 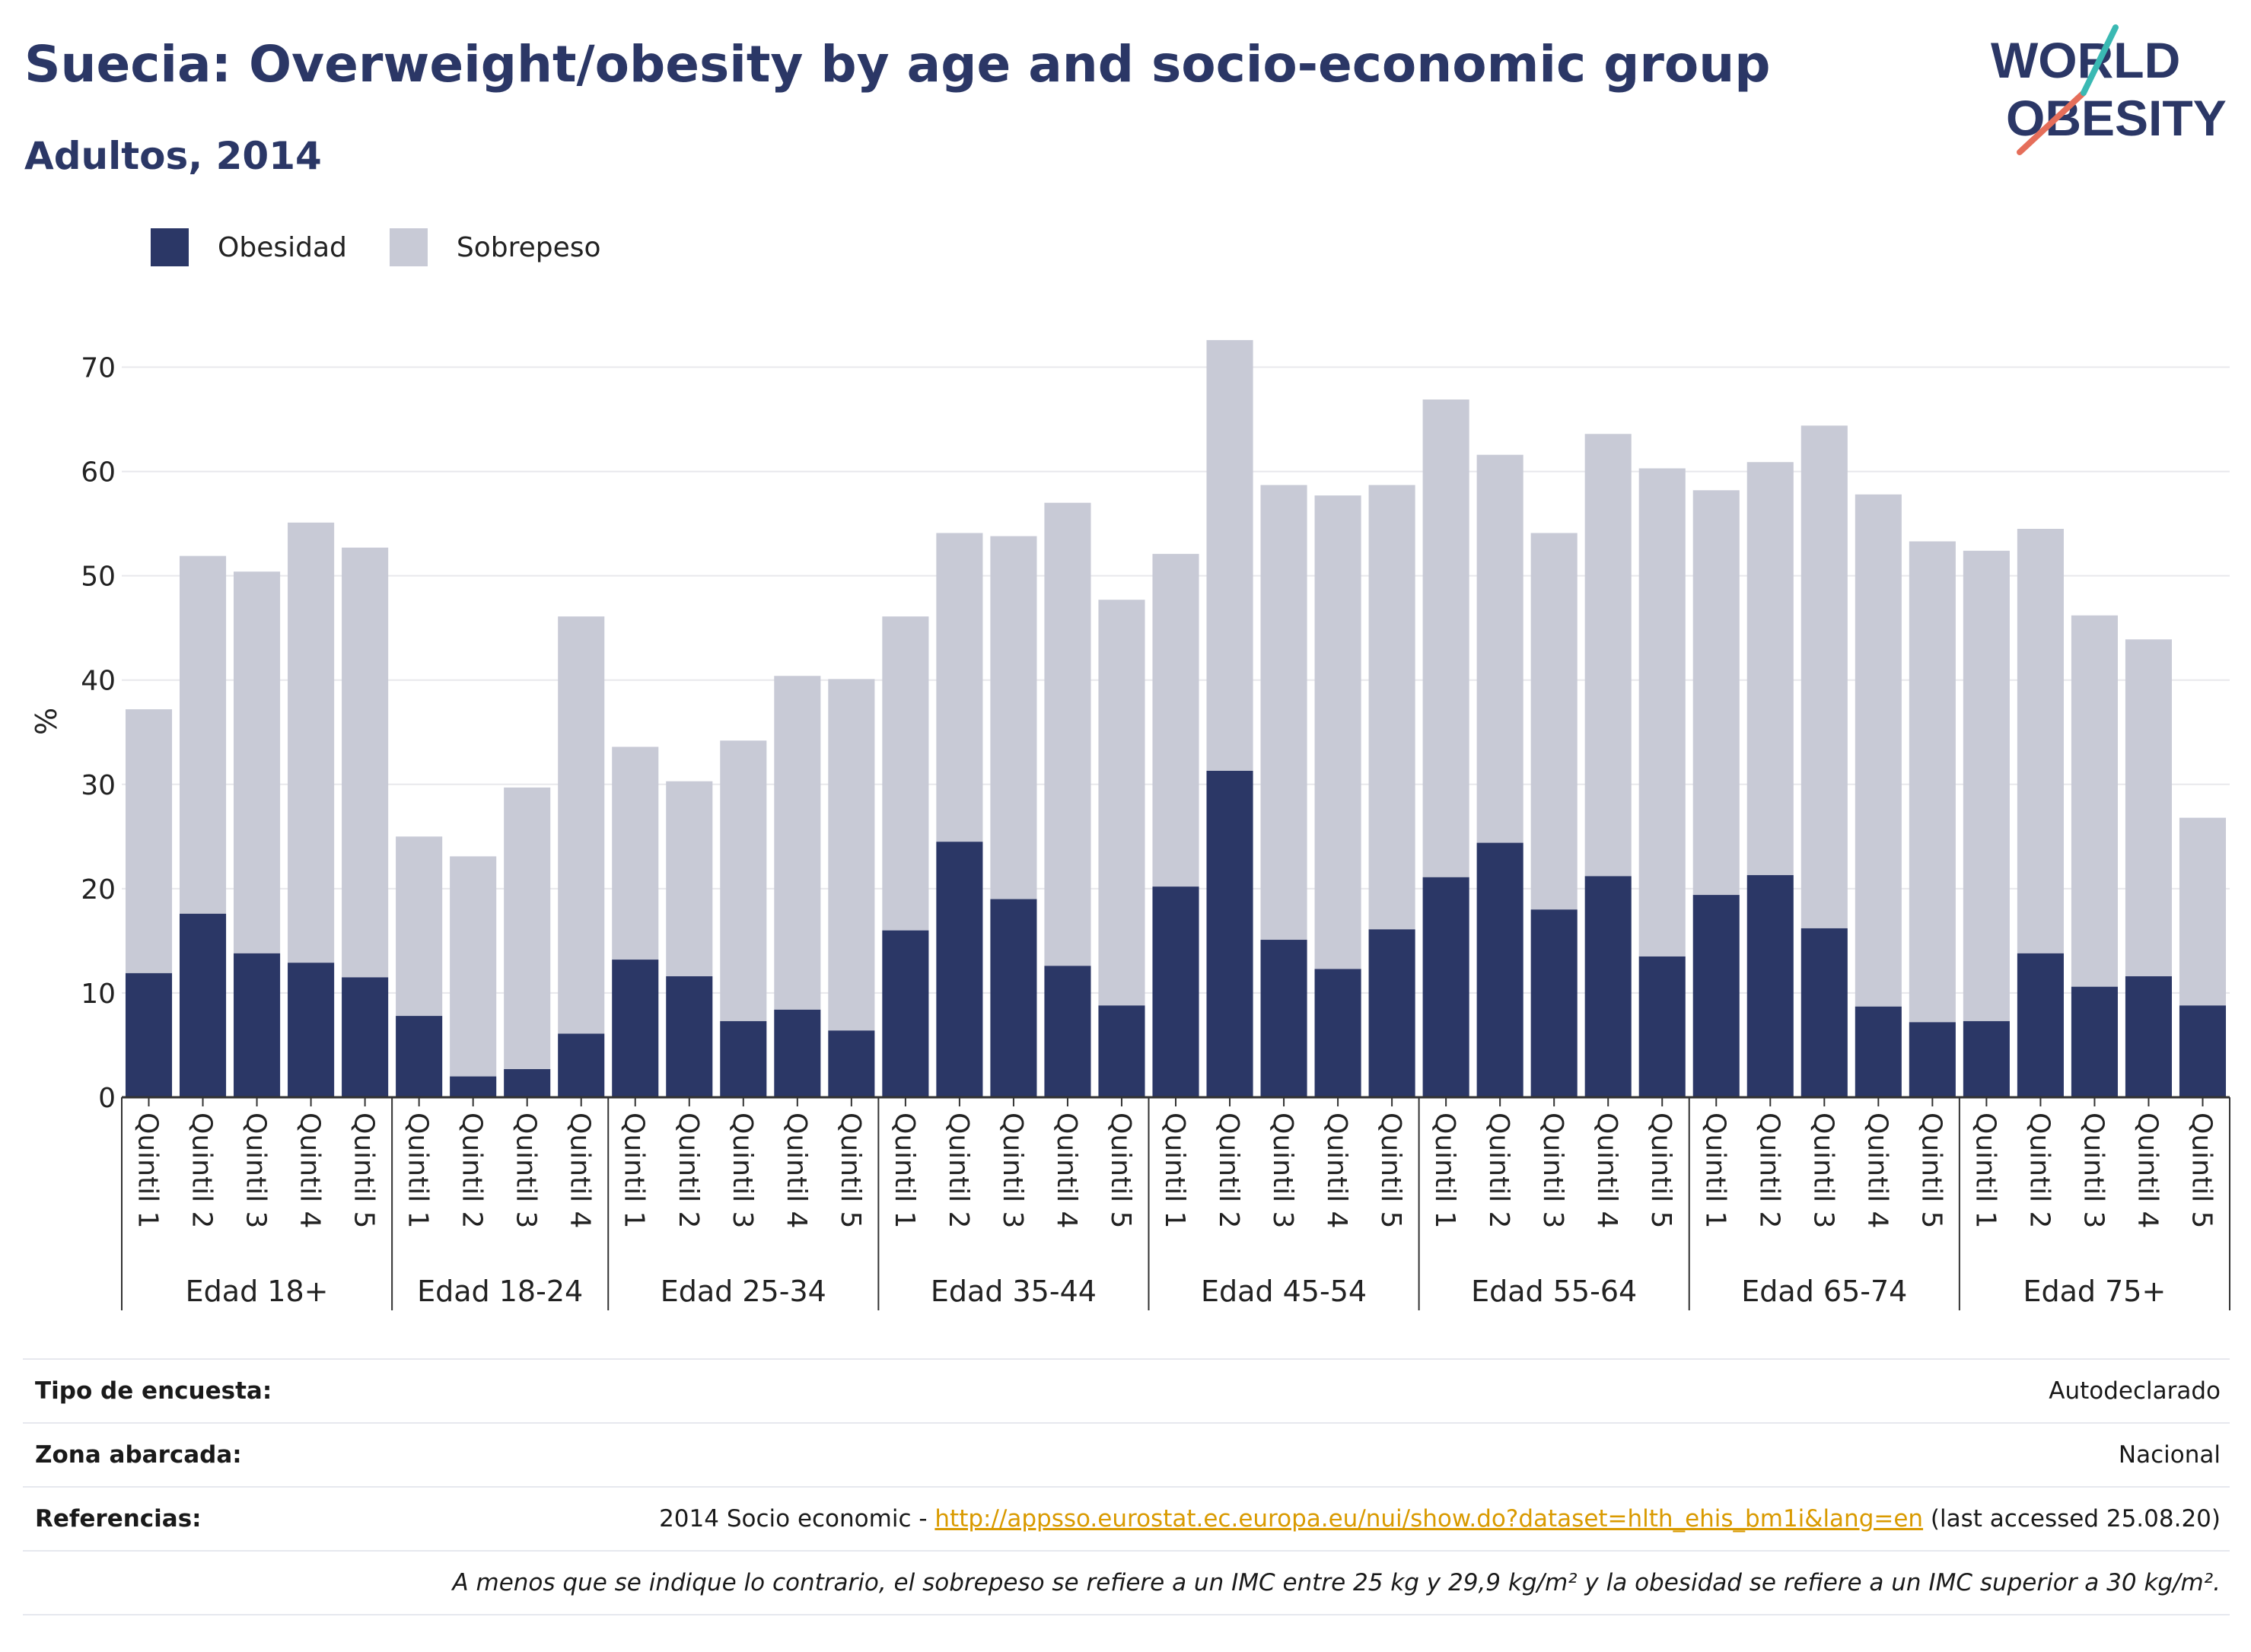 What do you see at coordinates (743, 1291) in the screenshot?
I see `group-label: Edad 25-34` at bounding box center [743, 1291].